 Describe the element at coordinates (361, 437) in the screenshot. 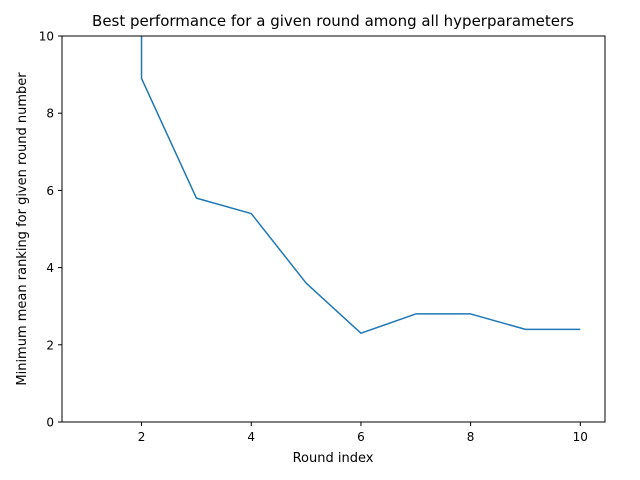

I see `x-tick-label: 6` at that location.